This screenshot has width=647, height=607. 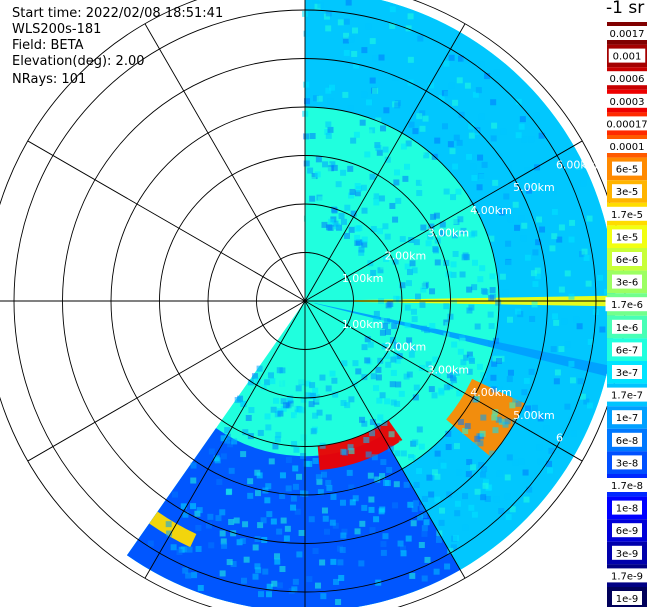 What do you see at coordinates (48, 45) in the screenshot?
I see `field-text: Field: BETA` at bounding box center [48, 45].